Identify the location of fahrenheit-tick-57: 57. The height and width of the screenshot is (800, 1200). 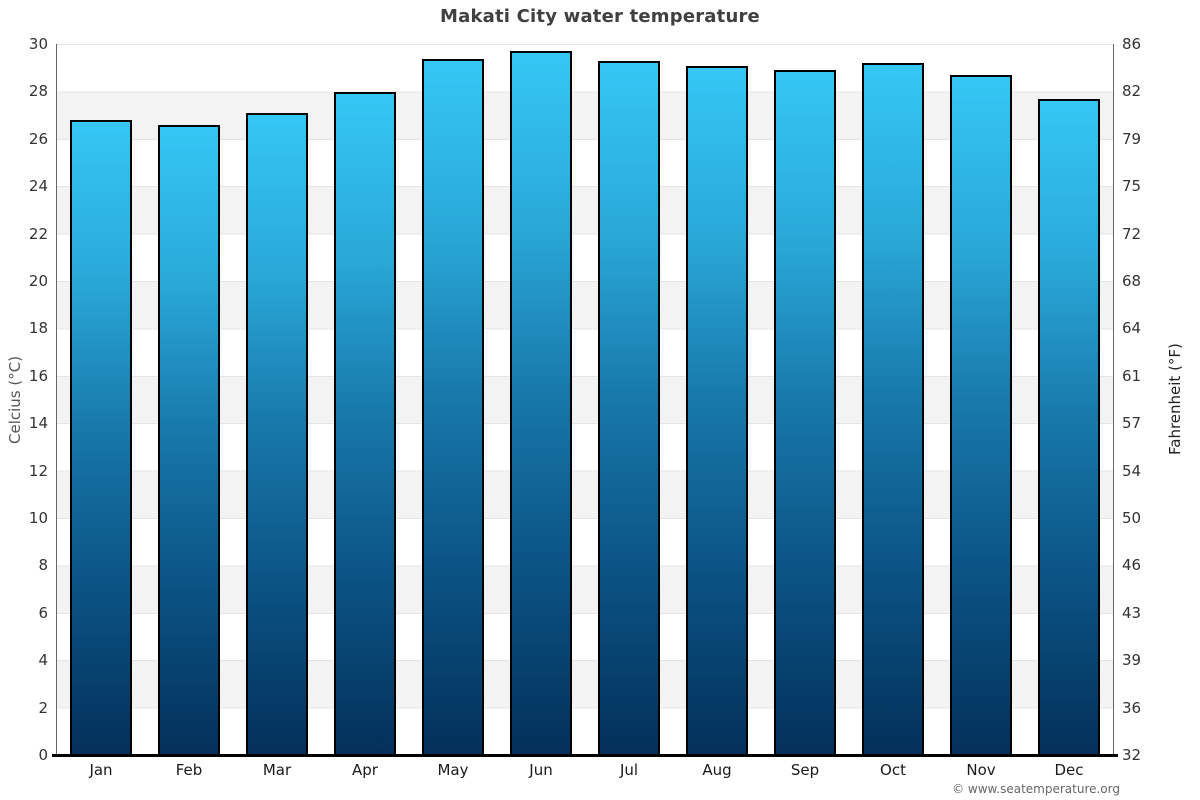
(1132, 423).